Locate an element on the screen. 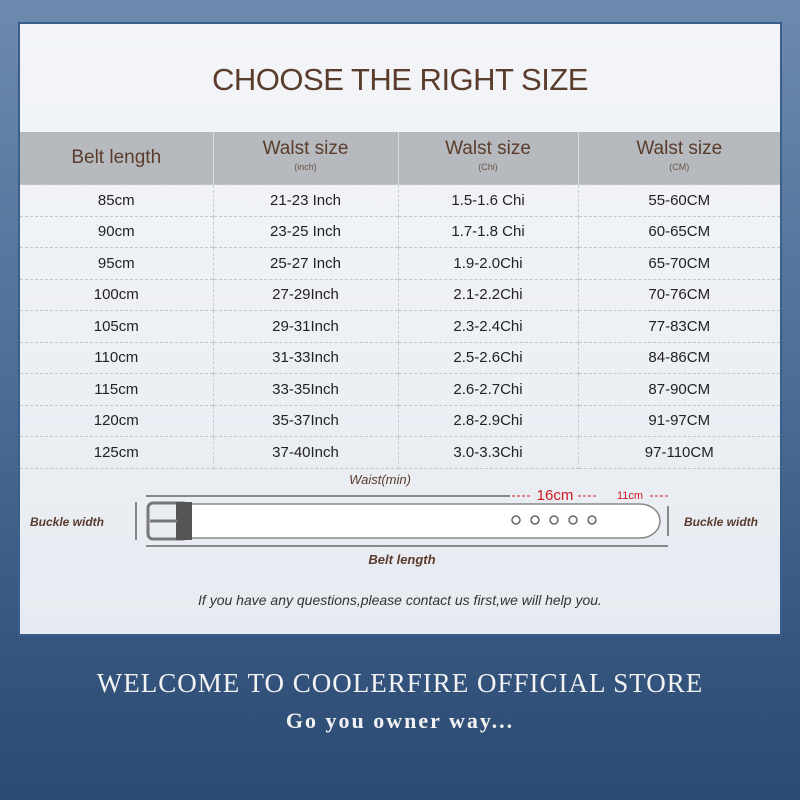 The width and height of the screenshot is (800, 800). buckle-width-right: Buckle width is located at coordinates (721, 522).